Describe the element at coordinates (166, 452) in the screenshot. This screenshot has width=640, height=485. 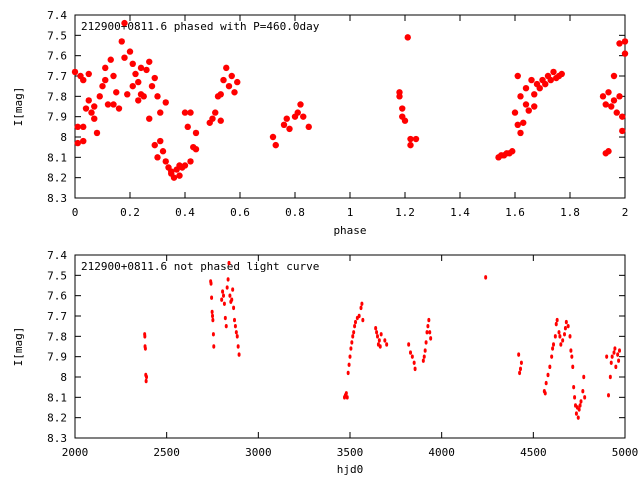
I see `x-tick-label: 2500` at that location.